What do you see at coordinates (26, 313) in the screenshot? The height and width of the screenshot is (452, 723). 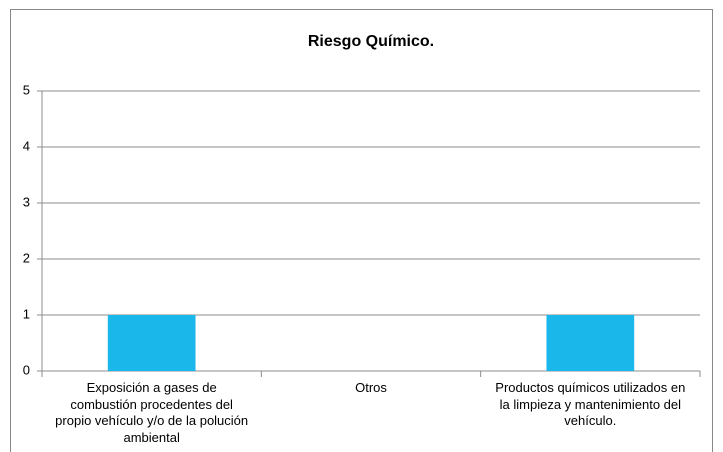 I see `y-tick-label: 1` at bounding box center [26, 313].